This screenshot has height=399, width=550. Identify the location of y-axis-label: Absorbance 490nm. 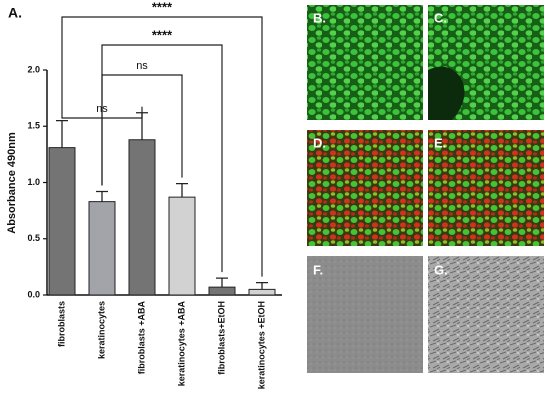
(12, 183).